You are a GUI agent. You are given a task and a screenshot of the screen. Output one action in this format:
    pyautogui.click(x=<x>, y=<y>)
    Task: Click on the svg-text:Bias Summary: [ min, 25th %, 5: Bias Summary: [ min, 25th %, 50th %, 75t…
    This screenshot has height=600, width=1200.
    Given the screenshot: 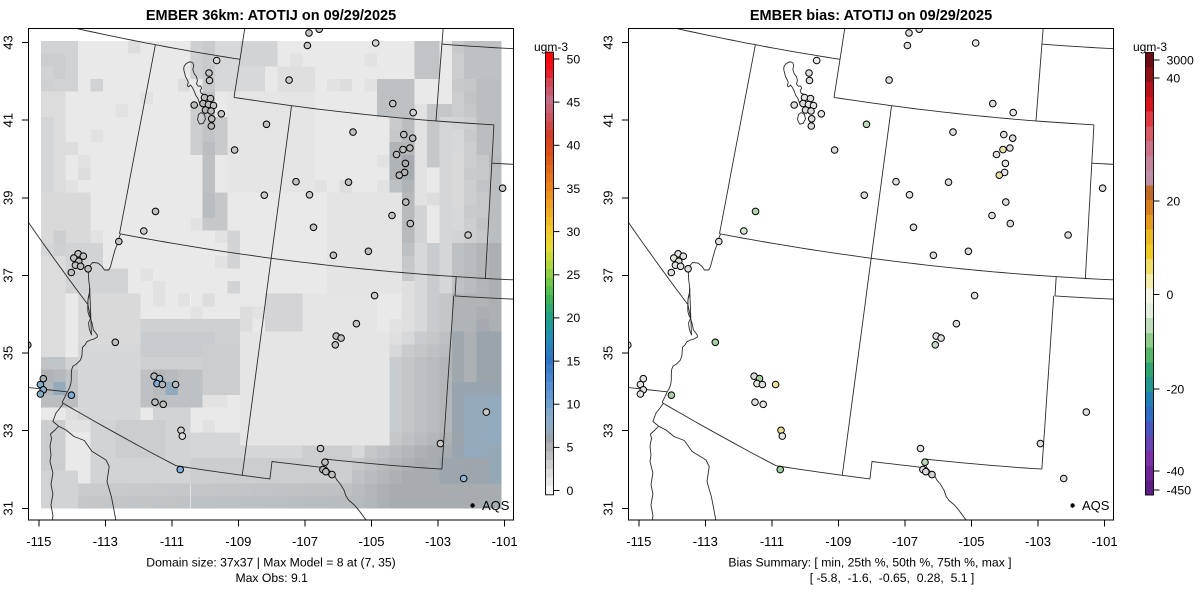 What is the action you would take?
    pyautogui.click(x=869, y=563)
    